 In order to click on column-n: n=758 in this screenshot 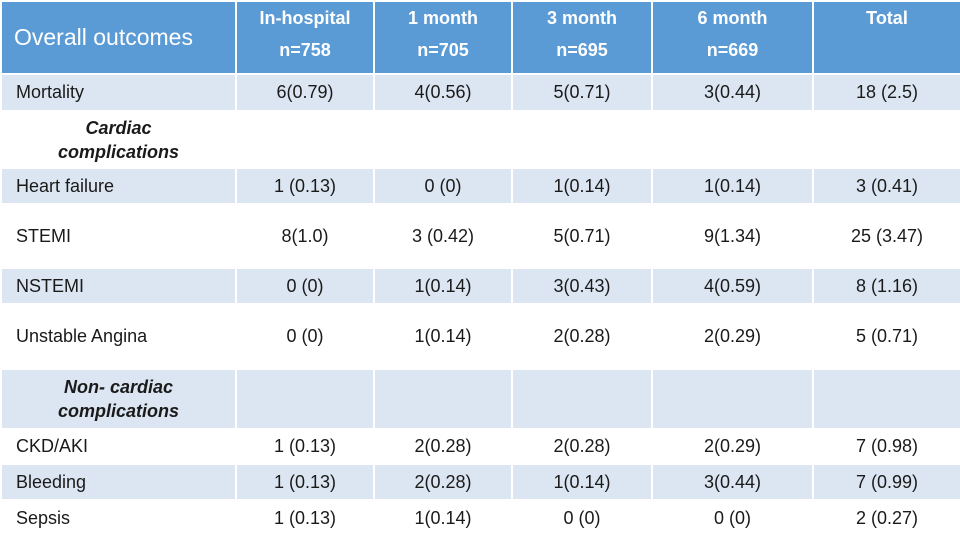, I will do `click(305, 50)`.